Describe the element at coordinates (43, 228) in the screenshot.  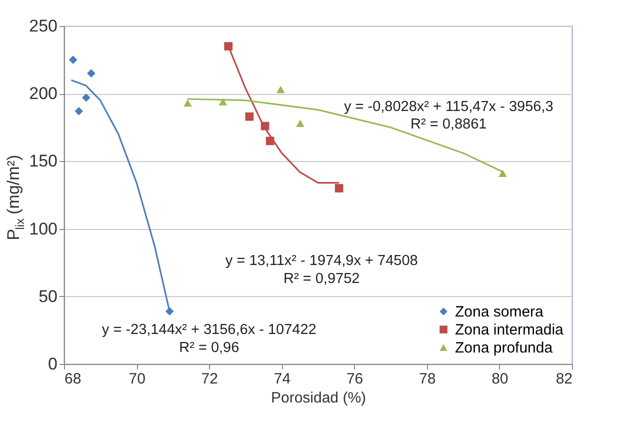
I see `y-tick-label: 100` at that location.